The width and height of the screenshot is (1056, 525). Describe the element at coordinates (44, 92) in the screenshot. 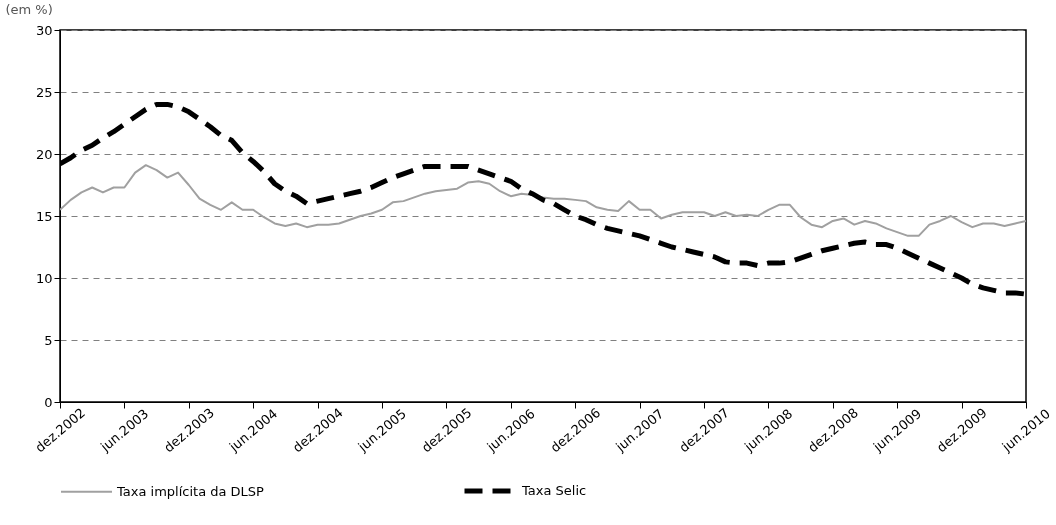

I see `y-tick-label: 25` at that location.